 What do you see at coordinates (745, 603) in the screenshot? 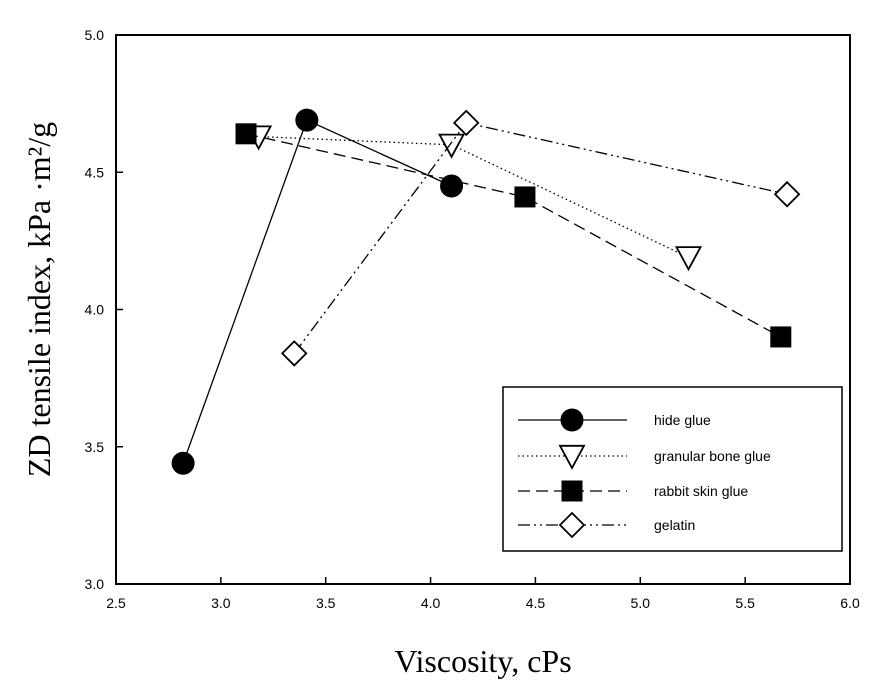
I see `x-tick-label: 5.5` at bounding box center [745, 603].